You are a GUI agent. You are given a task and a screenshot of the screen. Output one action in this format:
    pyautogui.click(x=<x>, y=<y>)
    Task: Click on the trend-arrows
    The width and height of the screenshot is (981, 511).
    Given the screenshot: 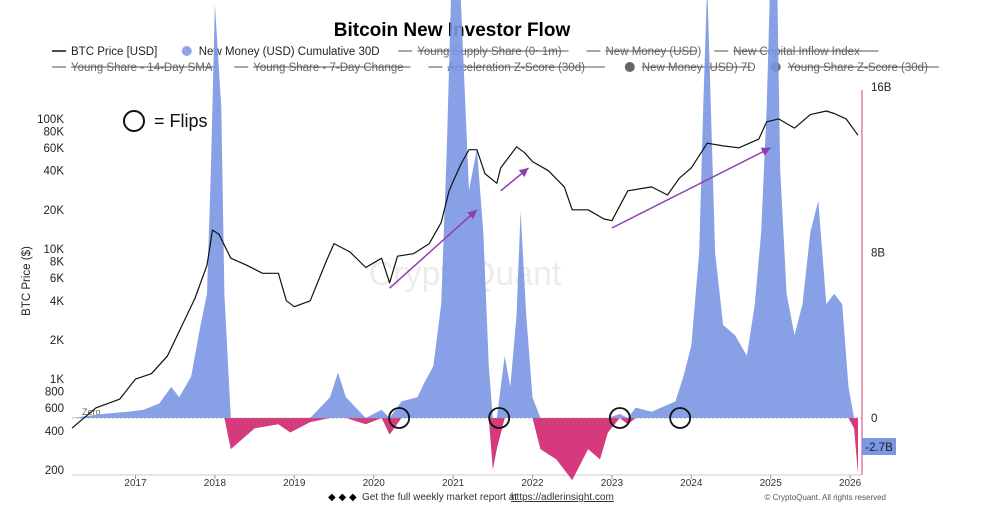 What is the action you would take?
    pyautogui.click(x=580, y=218)
    